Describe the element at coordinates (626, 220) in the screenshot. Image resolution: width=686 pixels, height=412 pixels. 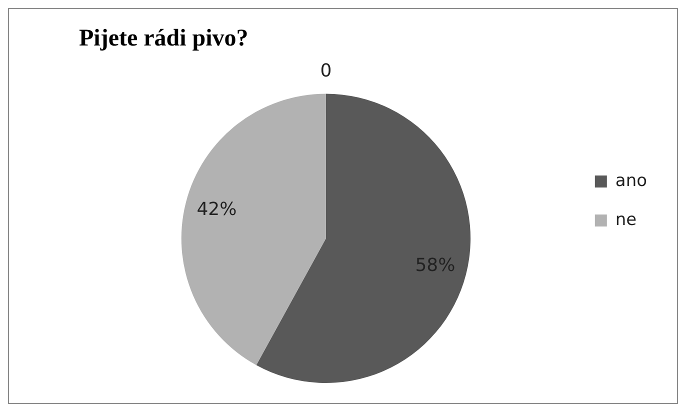
I see `legend-label: ne` at that location.